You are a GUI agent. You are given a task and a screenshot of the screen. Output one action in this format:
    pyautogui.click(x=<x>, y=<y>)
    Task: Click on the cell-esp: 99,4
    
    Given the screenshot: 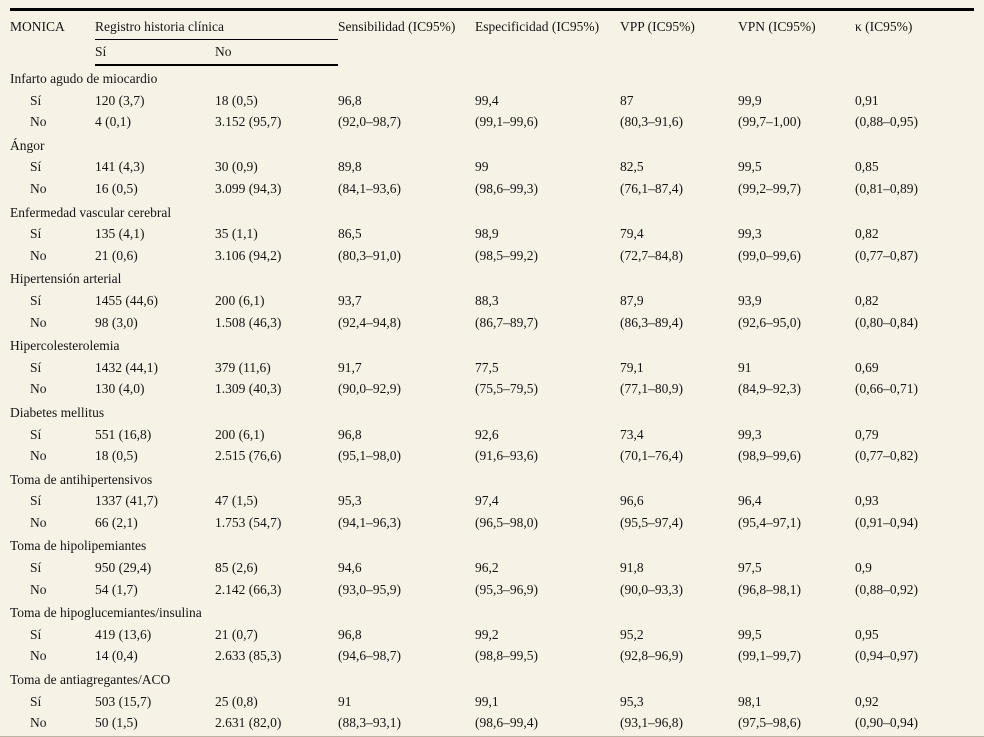 What is the action you would take?
    pyautogui.click(x=487, y=100)
    